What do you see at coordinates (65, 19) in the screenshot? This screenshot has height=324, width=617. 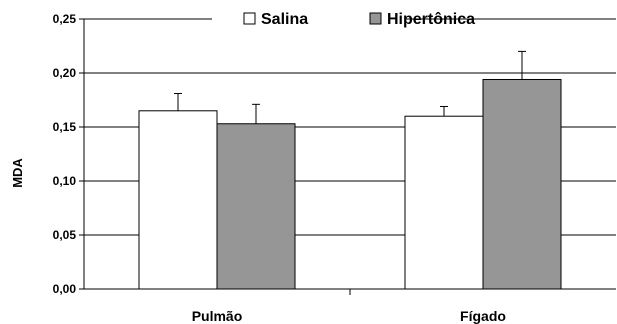 I see `y-tick-label: 0,25` at bounding box center [65, 19].